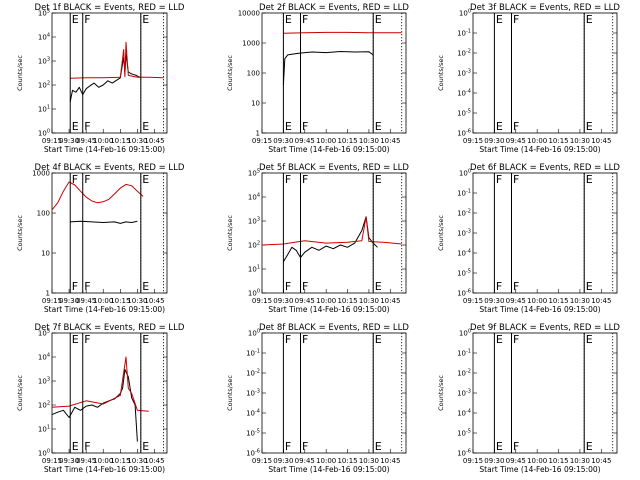 The width and height of the screenshot is (640, 480). I want to click on panel-title: Det 9f BLACK = Events, RED = LLD, so click(545, 328).